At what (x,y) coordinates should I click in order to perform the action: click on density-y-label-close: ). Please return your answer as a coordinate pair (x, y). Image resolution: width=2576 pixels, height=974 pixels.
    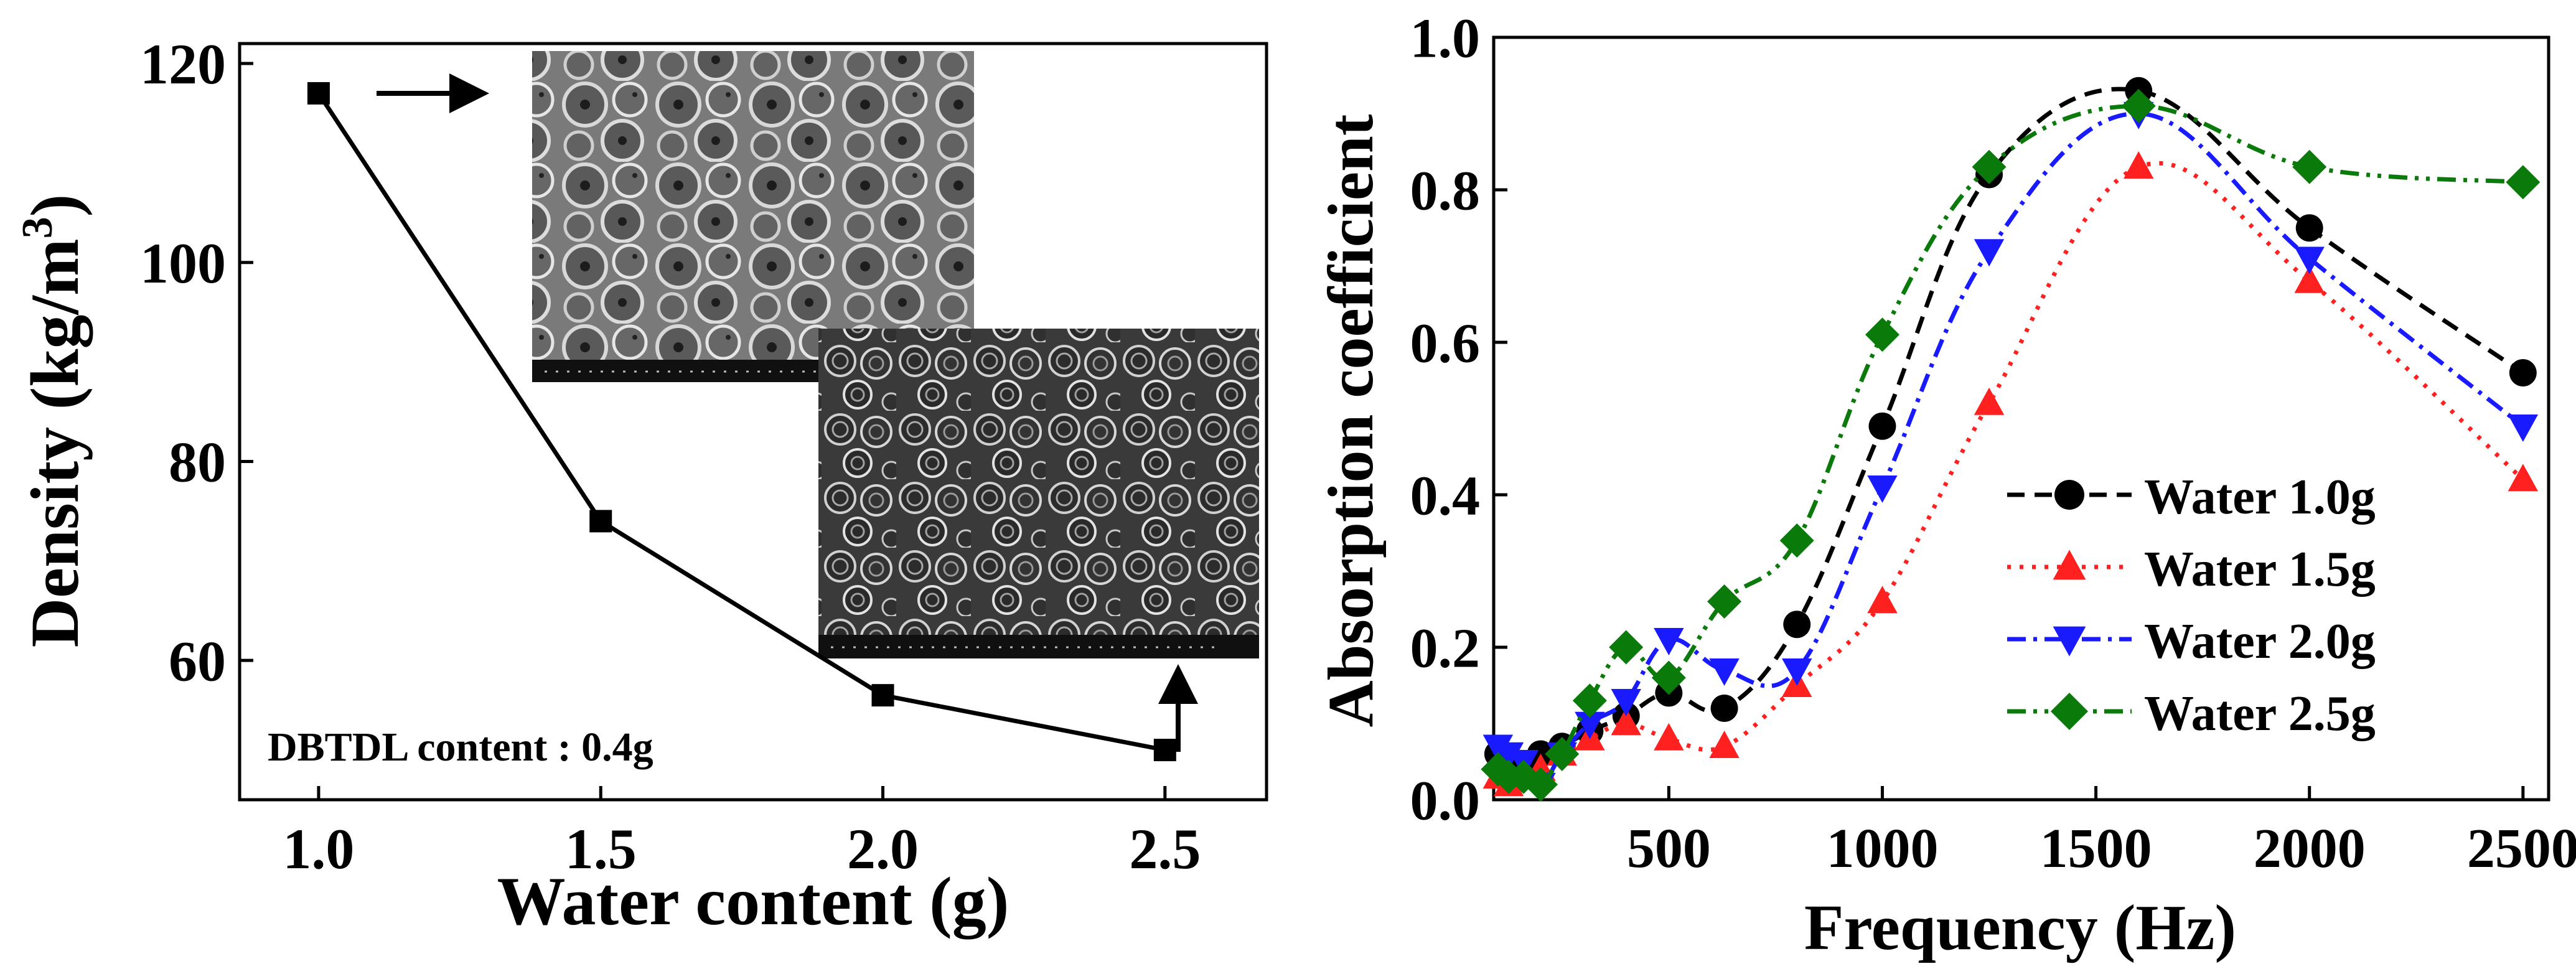
    Looking at the image, I should click on (55, 205).